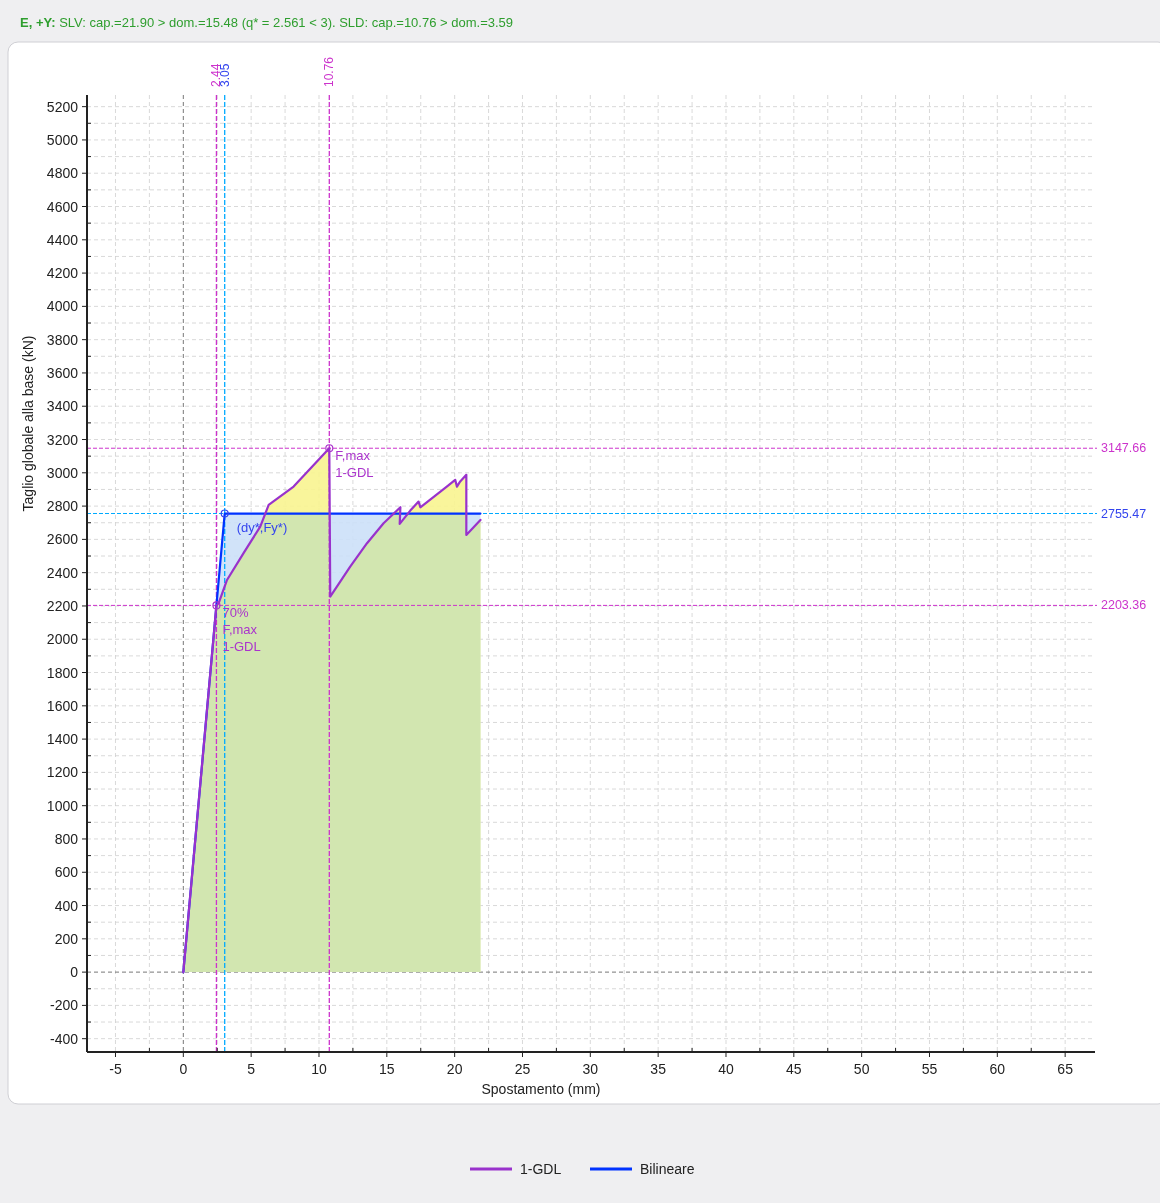 The width and height of the screenshot is (1160, 1203). Describe the element at coordinates (62, 506) in the screenshot. I see `y-tick-label: 2800` at that location.